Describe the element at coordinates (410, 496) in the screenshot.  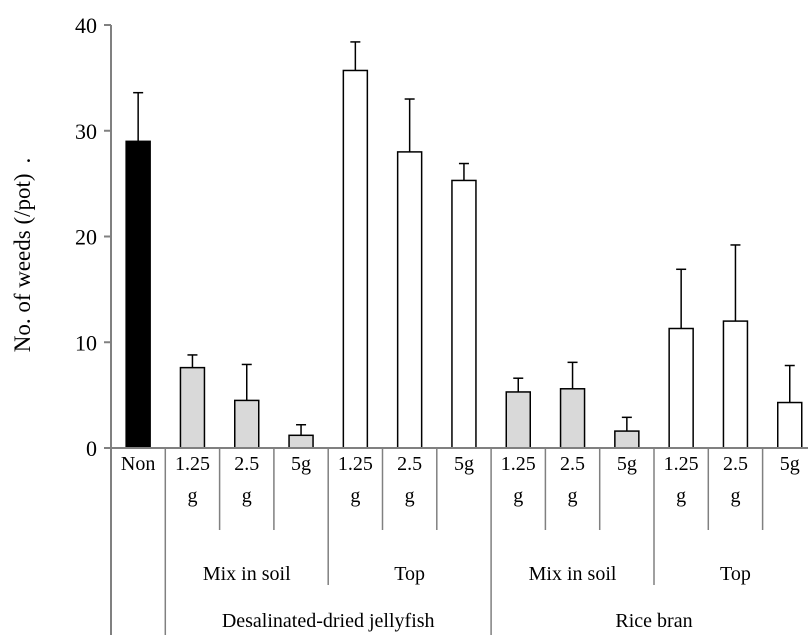
I see `category-label-dj-top-25: g` at that location.